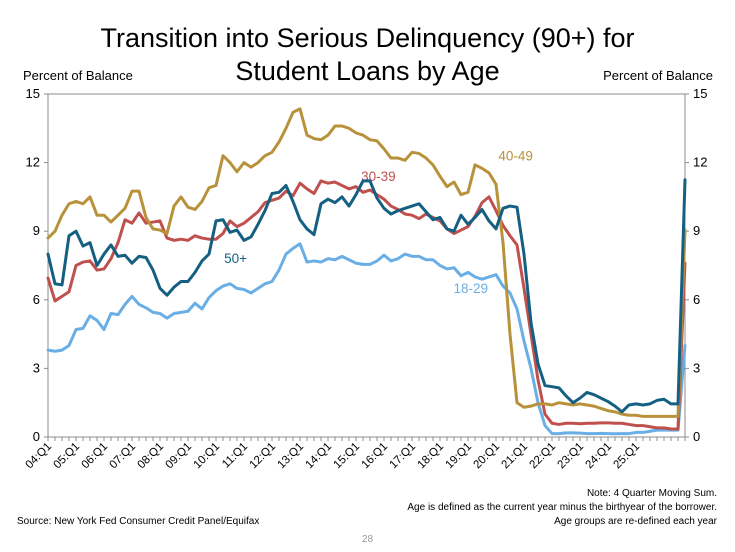 The height and width of the screenshot is (552, 735). What do you see at coordinates (38, 456) in the screenshot?
I see `x-tick-label: 04:Q1` at bounding box center [38, 456].